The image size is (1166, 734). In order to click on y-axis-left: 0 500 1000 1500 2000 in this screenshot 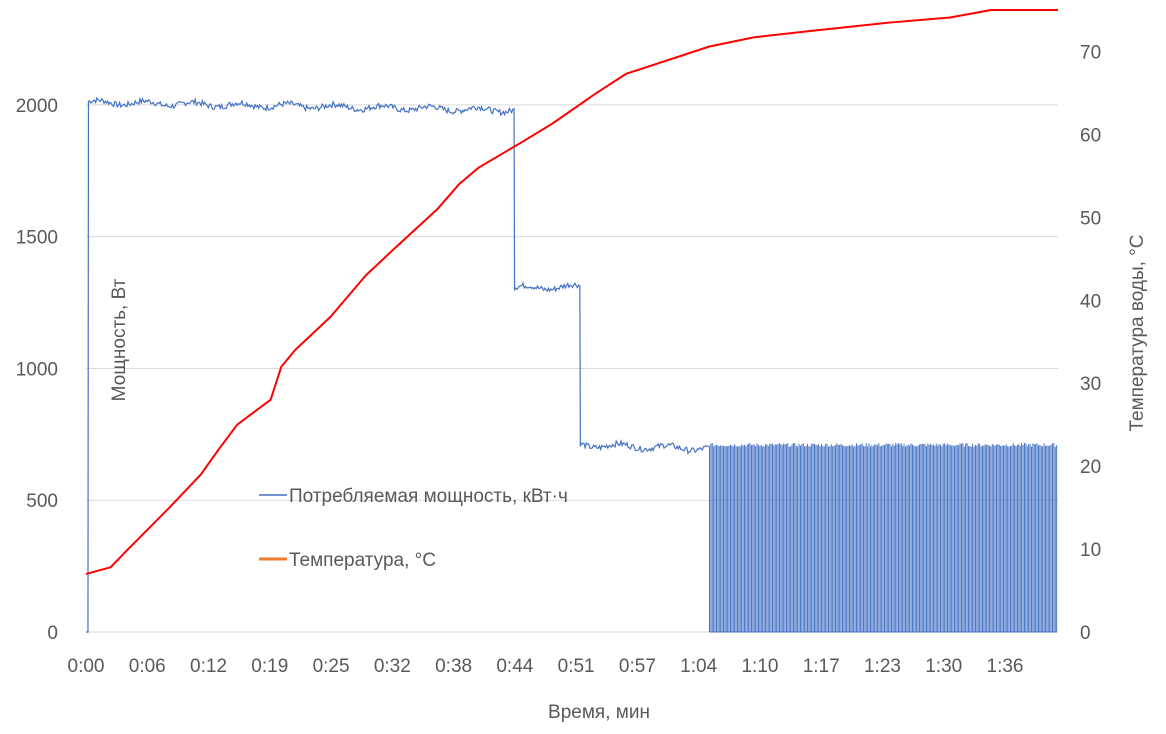, I will do `click(37, 370)`.